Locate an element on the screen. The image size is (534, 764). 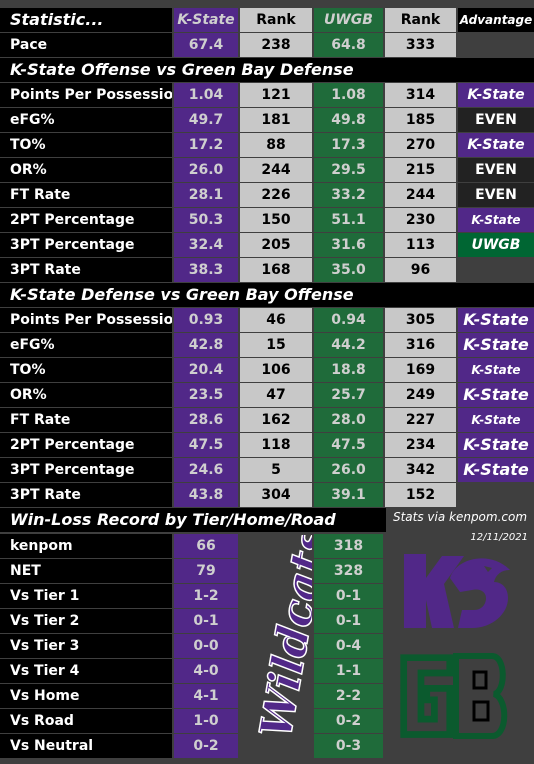
wl-section-title: Win-Loss Record by Tier/Home/Road is located at coordinates (193, 520).